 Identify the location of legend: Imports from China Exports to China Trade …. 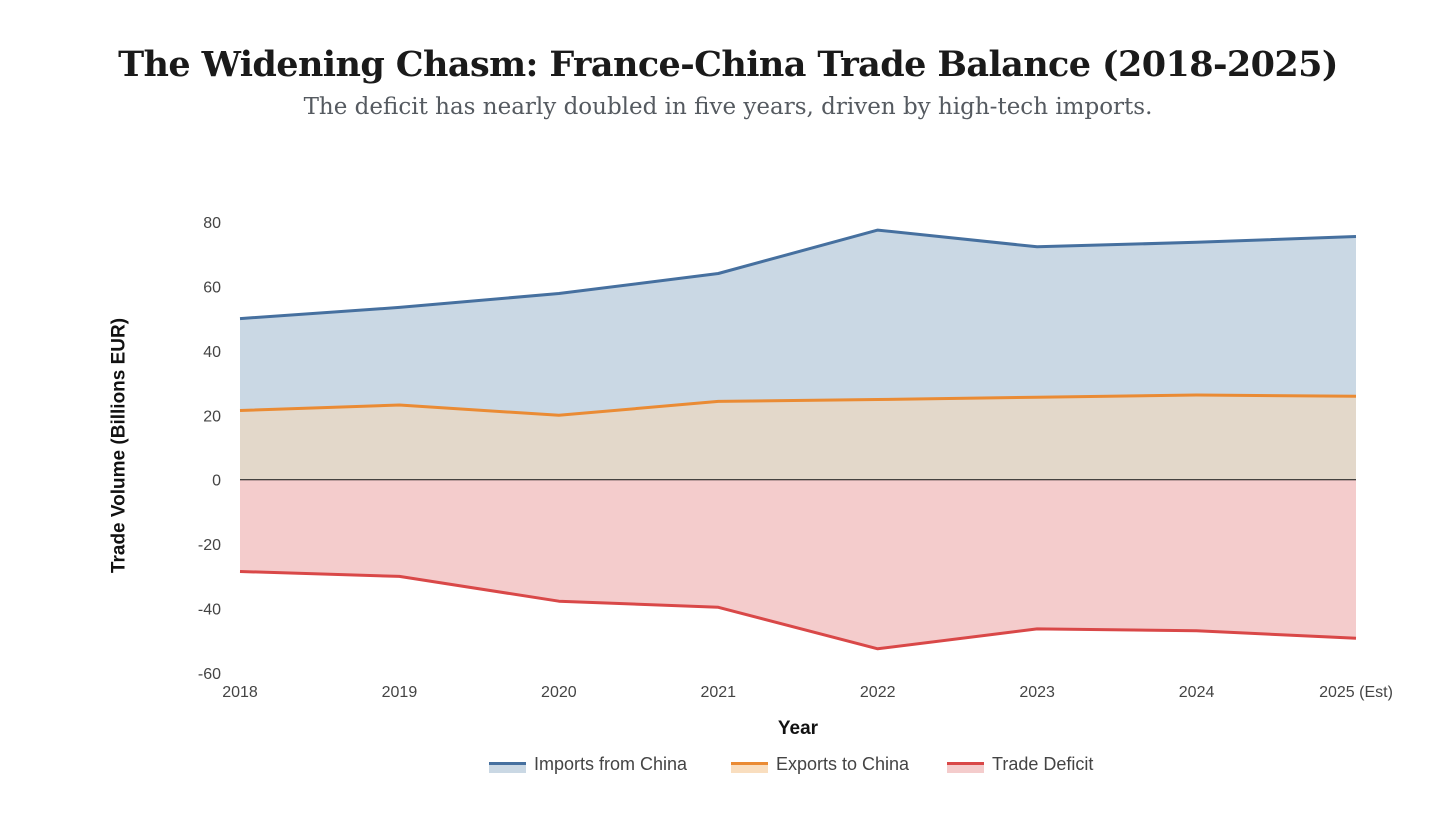
(791, 764).